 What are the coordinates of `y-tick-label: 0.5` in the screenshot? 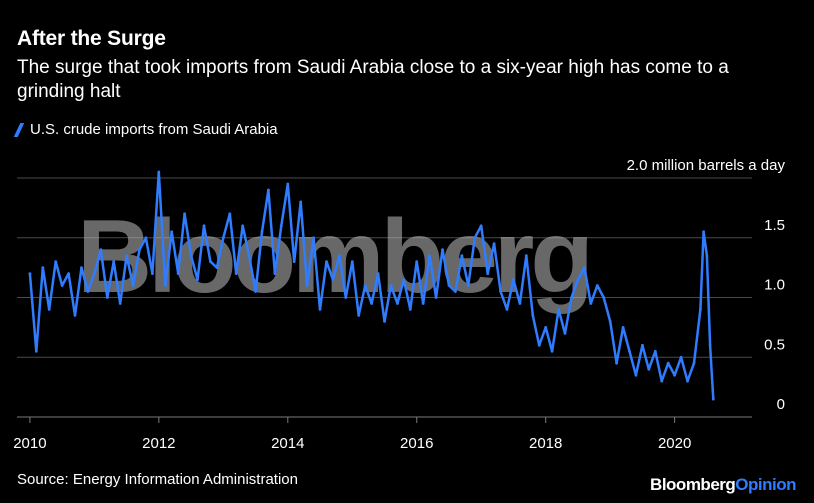 It's located at (774, 344).